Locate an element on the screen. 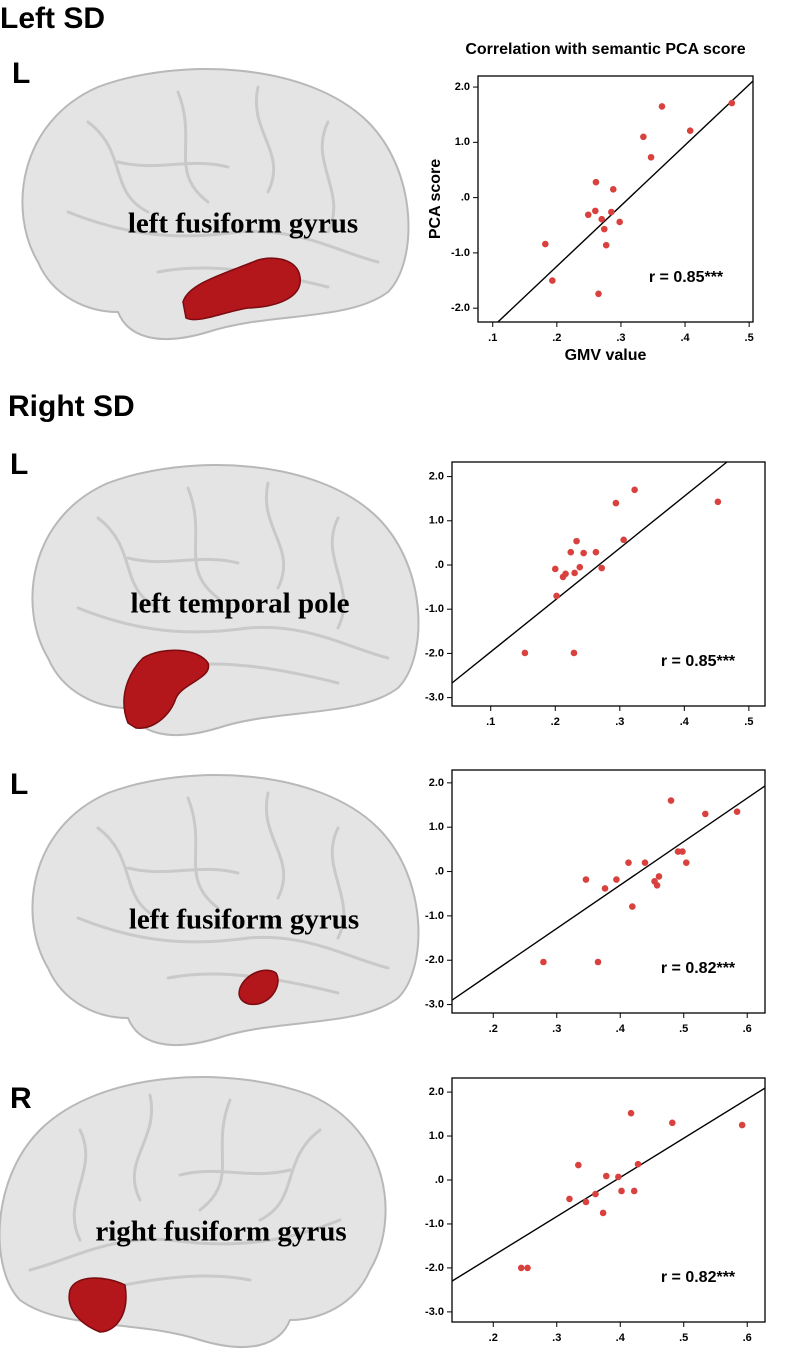  x-axis-label: GMV value is located at coordinates (606, 355).